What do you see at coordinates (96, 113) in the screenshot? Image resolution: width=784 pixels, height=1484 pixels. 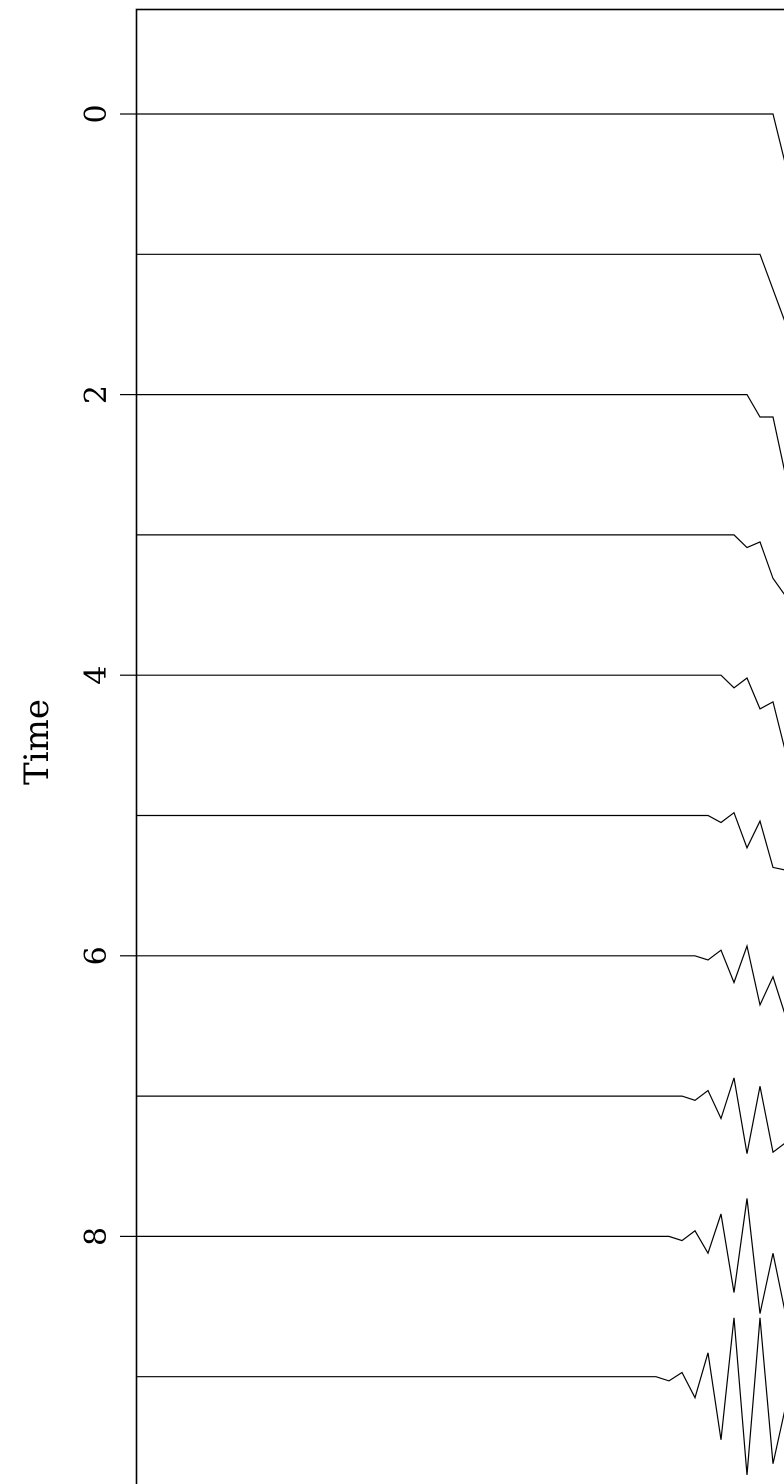 I see `y-tick-label: 0` at bounding box center [96, 113].